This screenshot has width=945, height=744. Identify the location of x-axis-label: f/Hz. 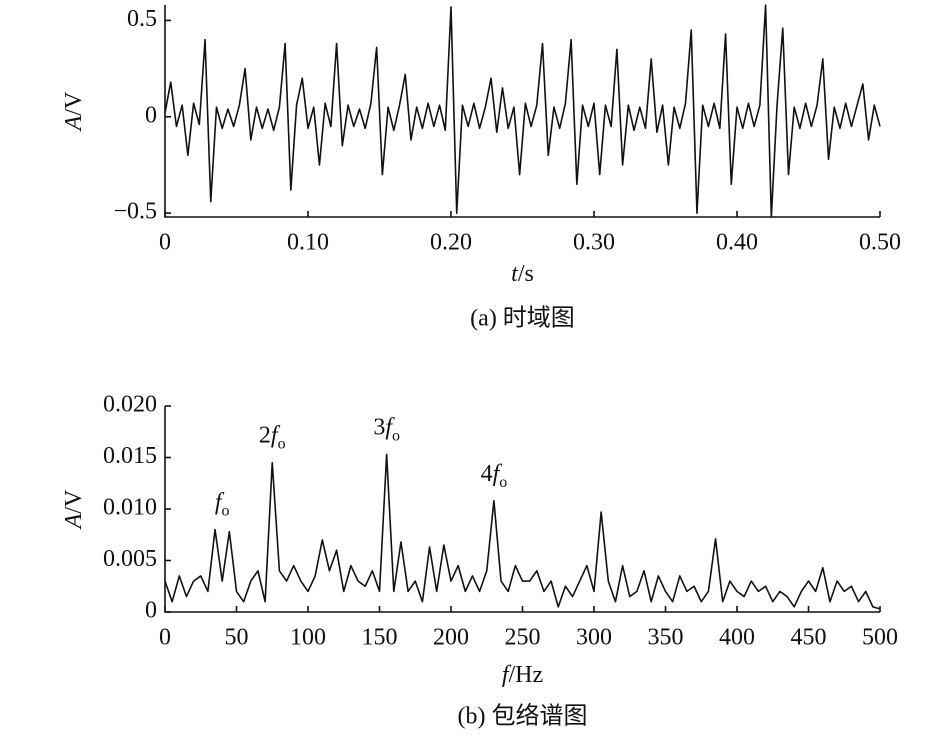
(522, 675).